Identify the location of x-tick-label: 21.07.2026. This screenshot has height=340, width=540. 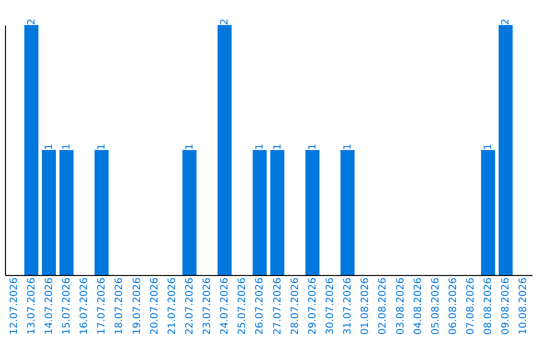
(172, 306).